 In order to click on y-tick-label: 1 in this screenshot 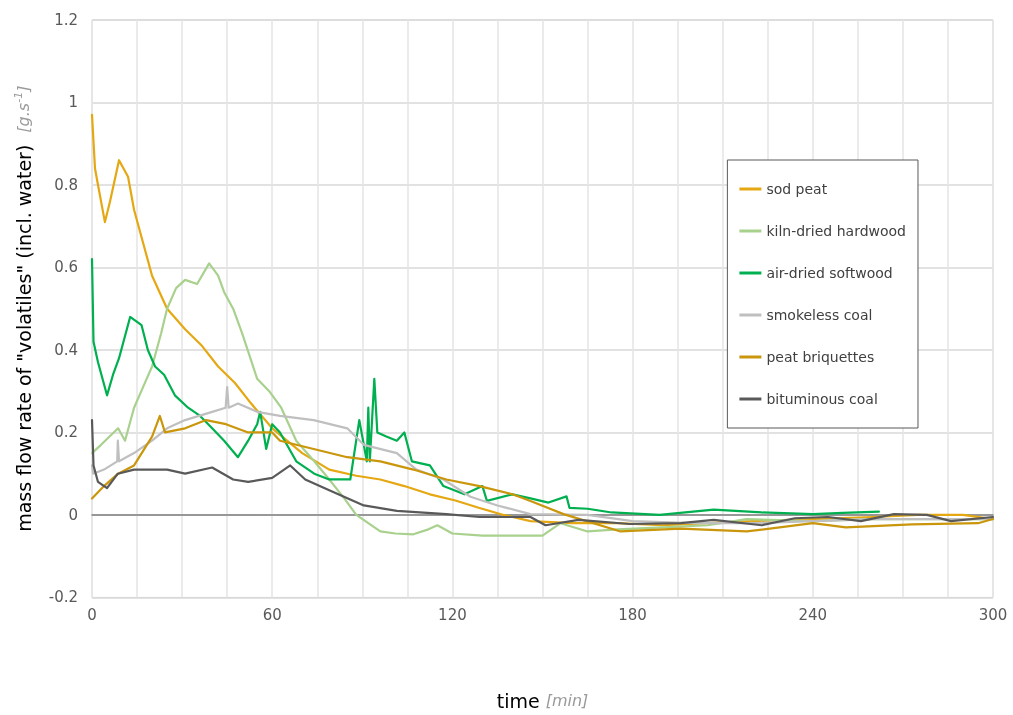, I will do `click(73, 102)`.